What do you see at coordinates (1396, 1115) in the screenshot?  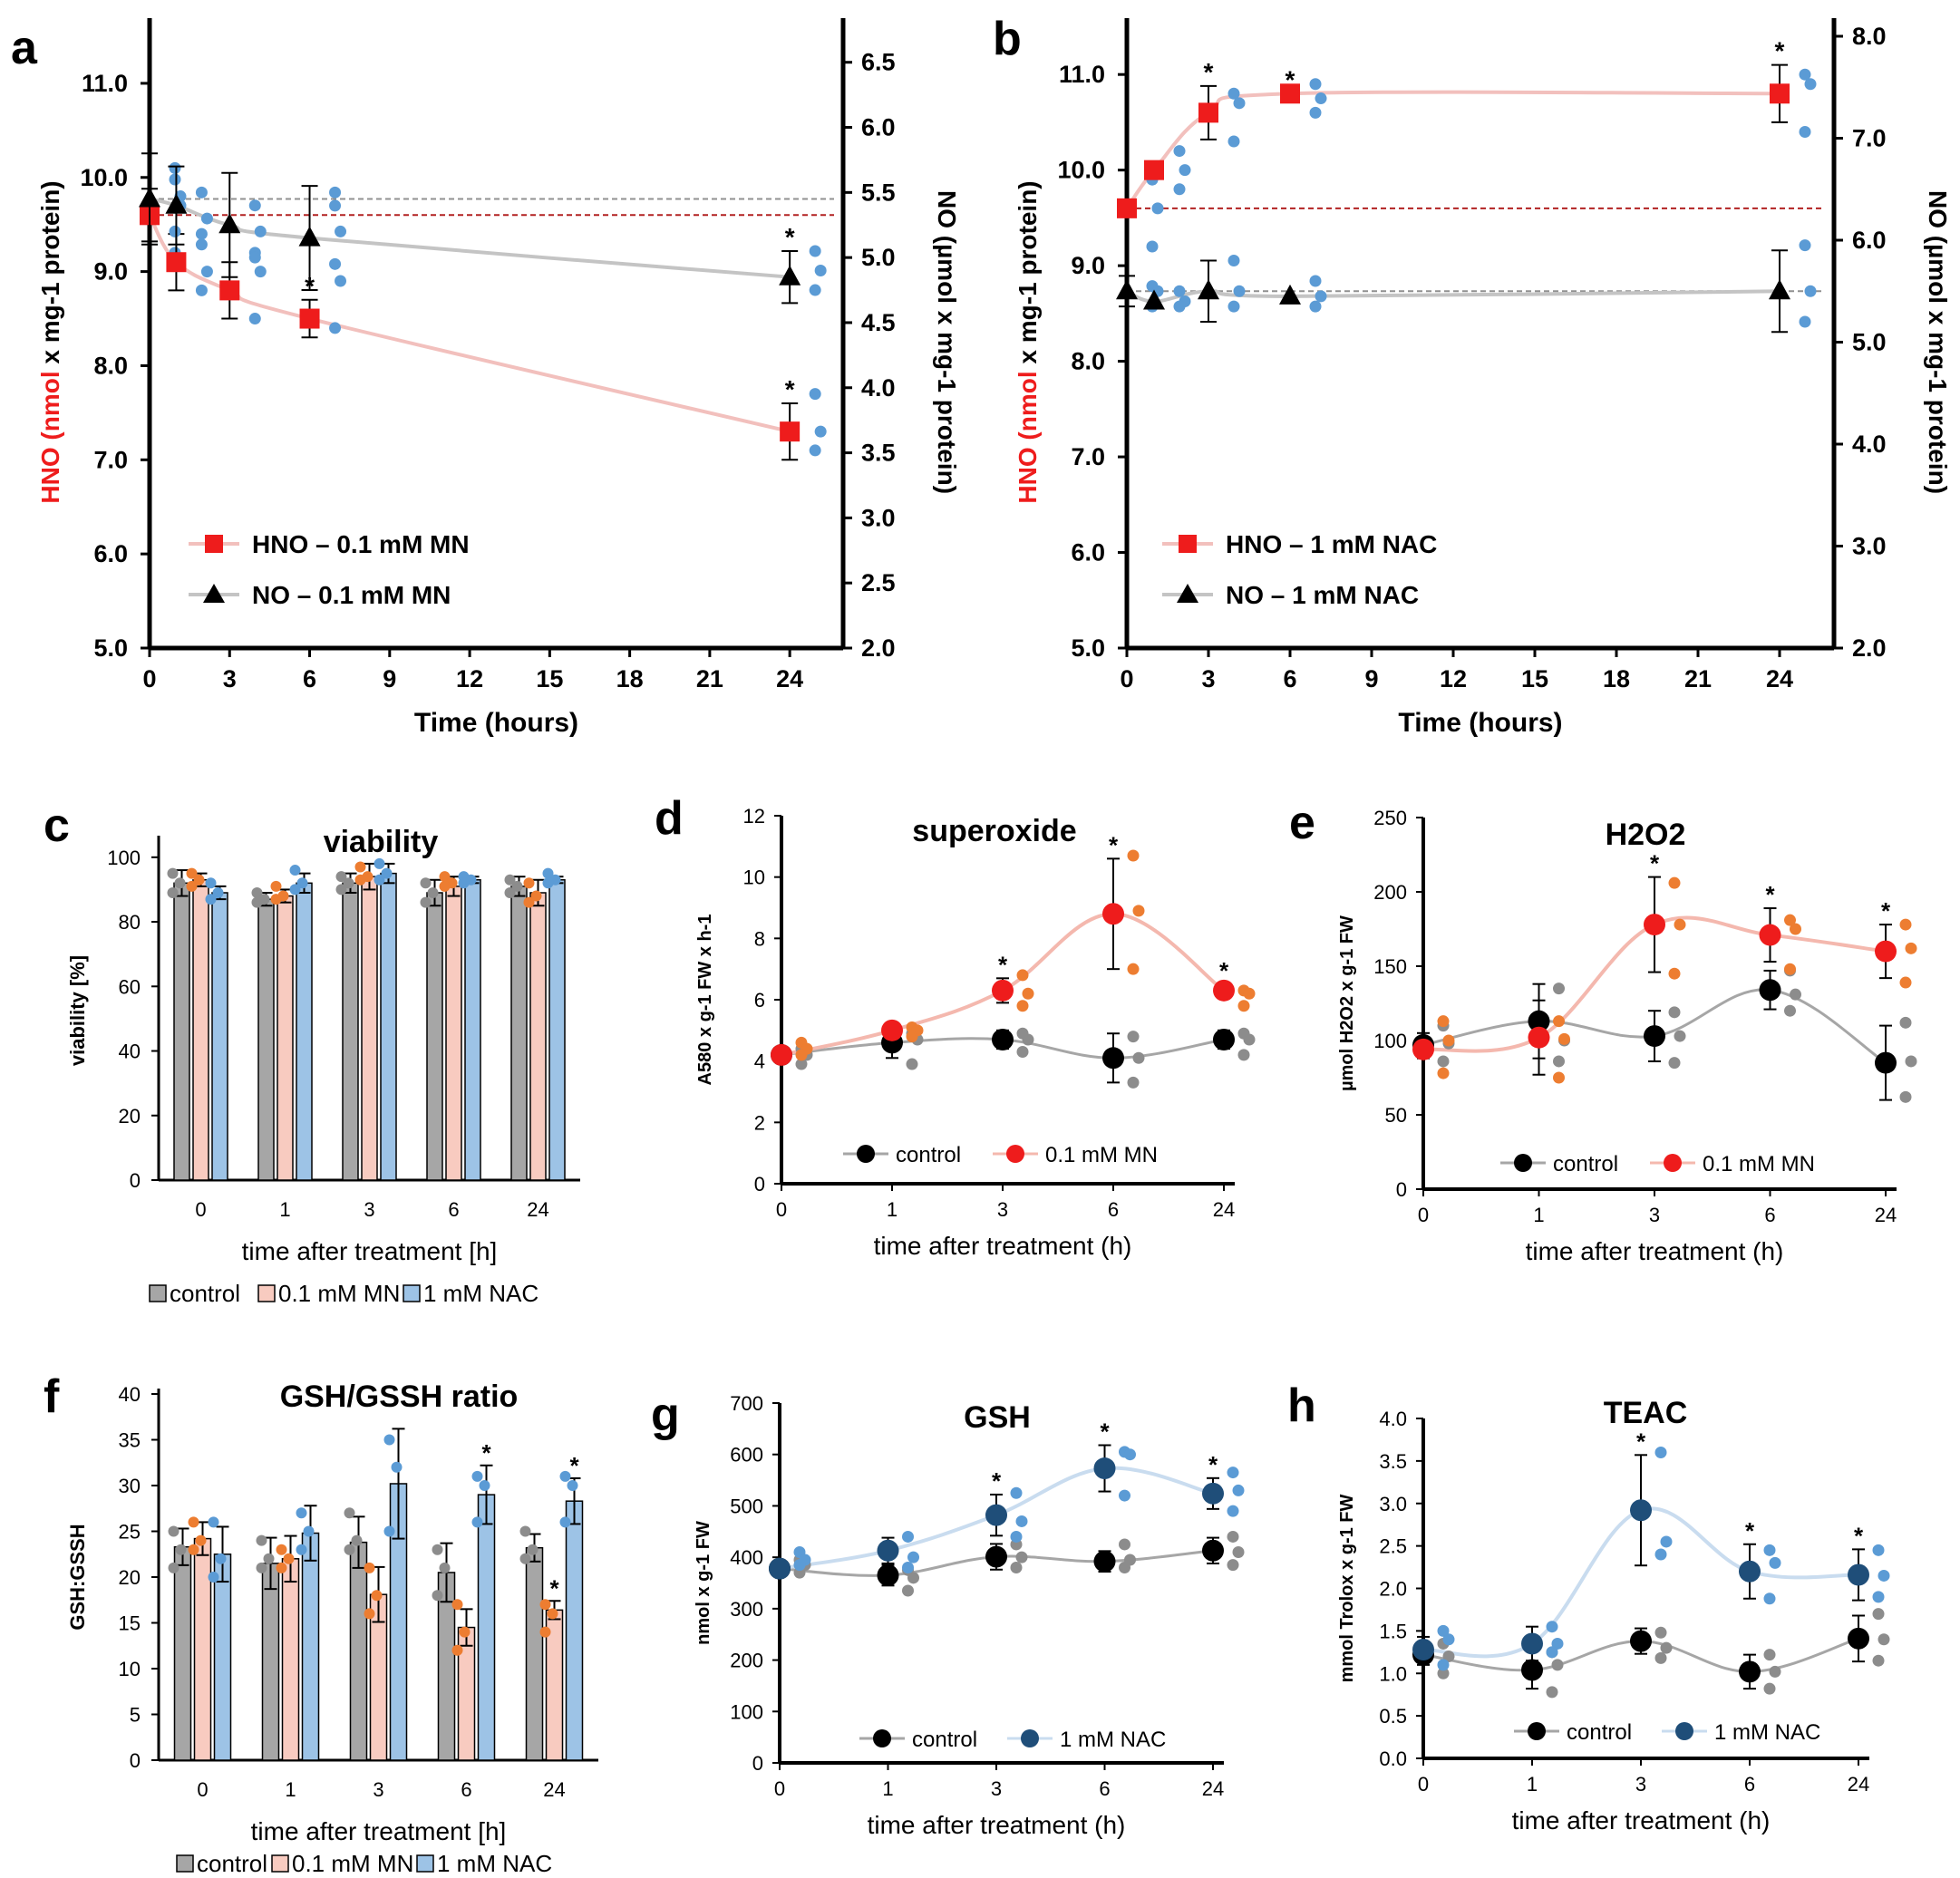 I see `y-tick-label: 50` at bounding box center [1396, 1115].